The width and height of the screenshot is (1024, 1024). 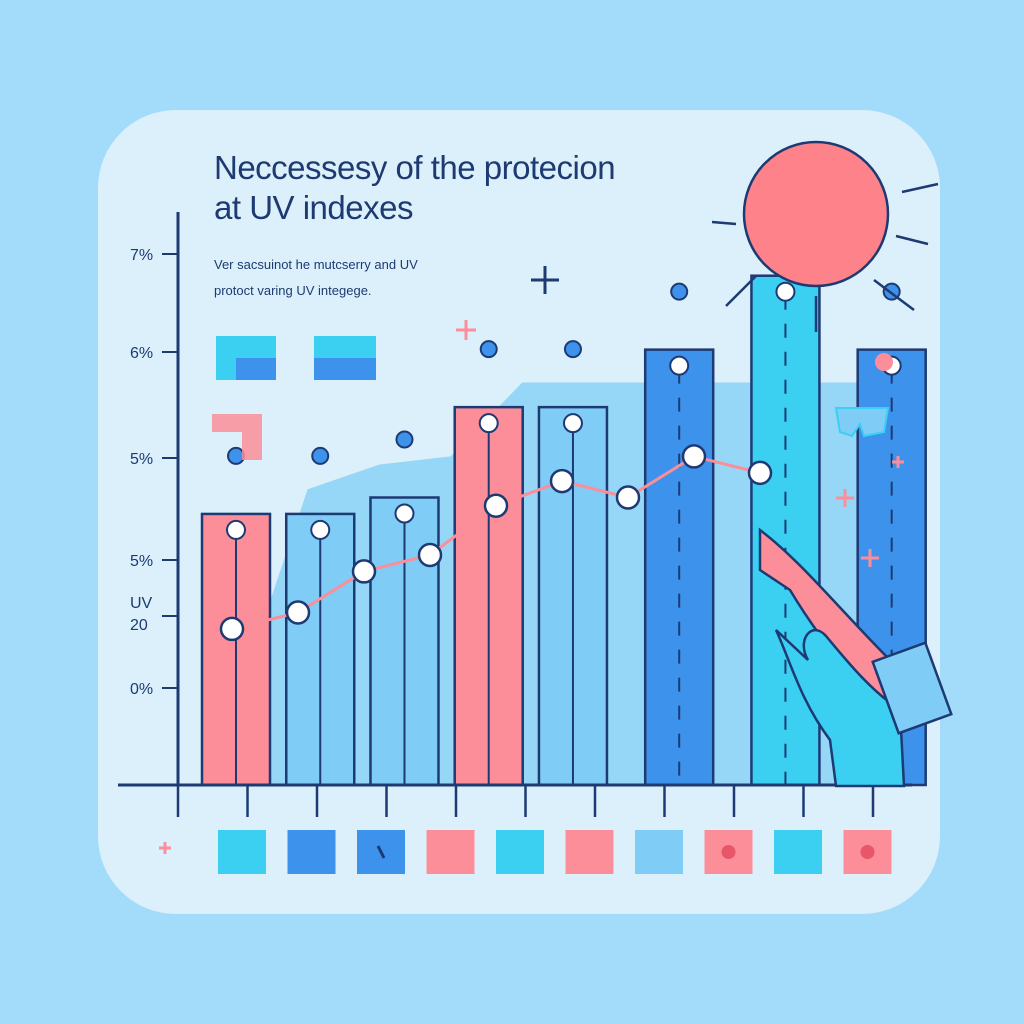 I want to click on sun-icon, so click(x=816, y=214).